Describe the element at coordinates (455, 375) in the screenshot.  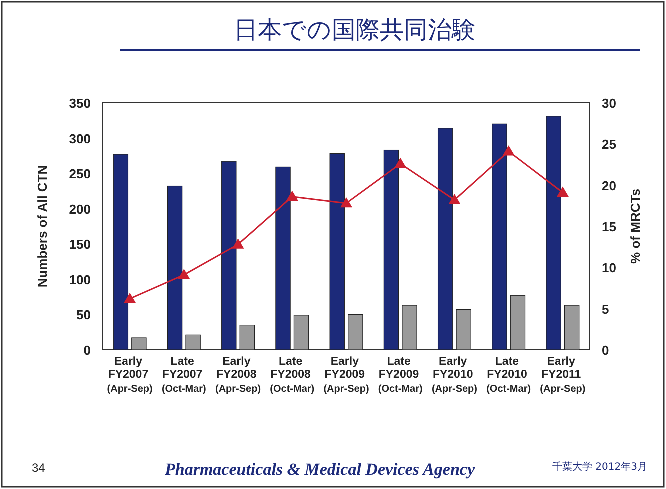
I see `x-tick-label: Early FY2010 (Apr-Sep)` at that location.